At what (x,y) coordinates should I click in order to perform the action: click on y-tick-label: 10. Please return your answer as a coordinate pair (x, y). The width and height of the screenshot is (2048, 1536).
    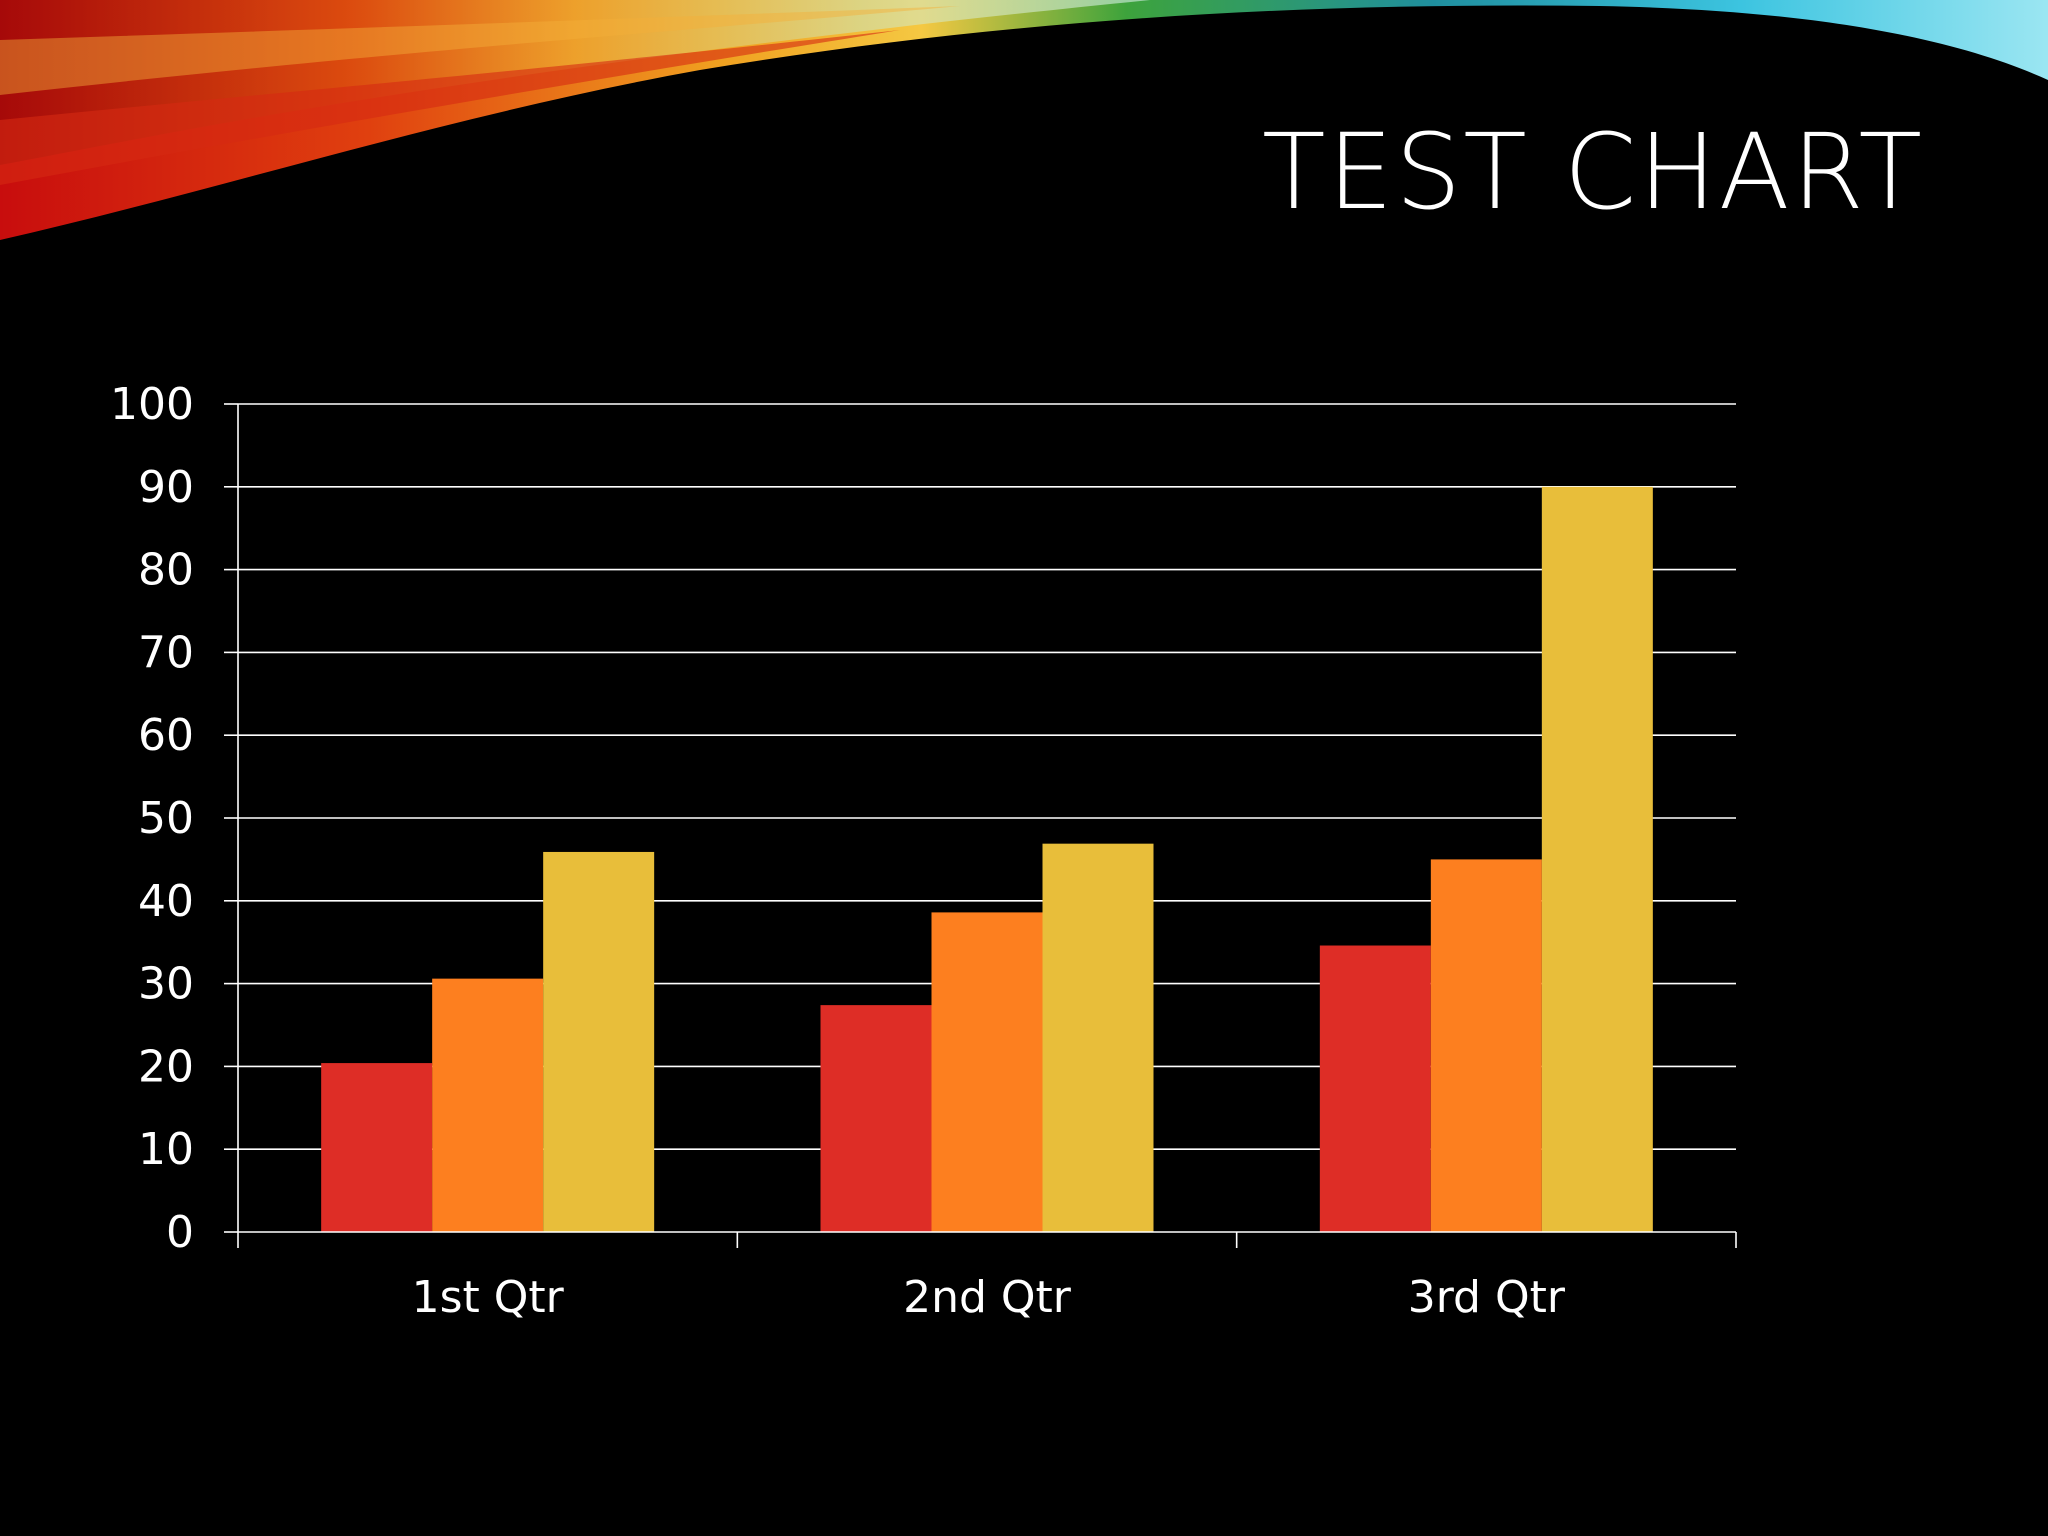
    Looking at the image, I should click on (166, 1149).